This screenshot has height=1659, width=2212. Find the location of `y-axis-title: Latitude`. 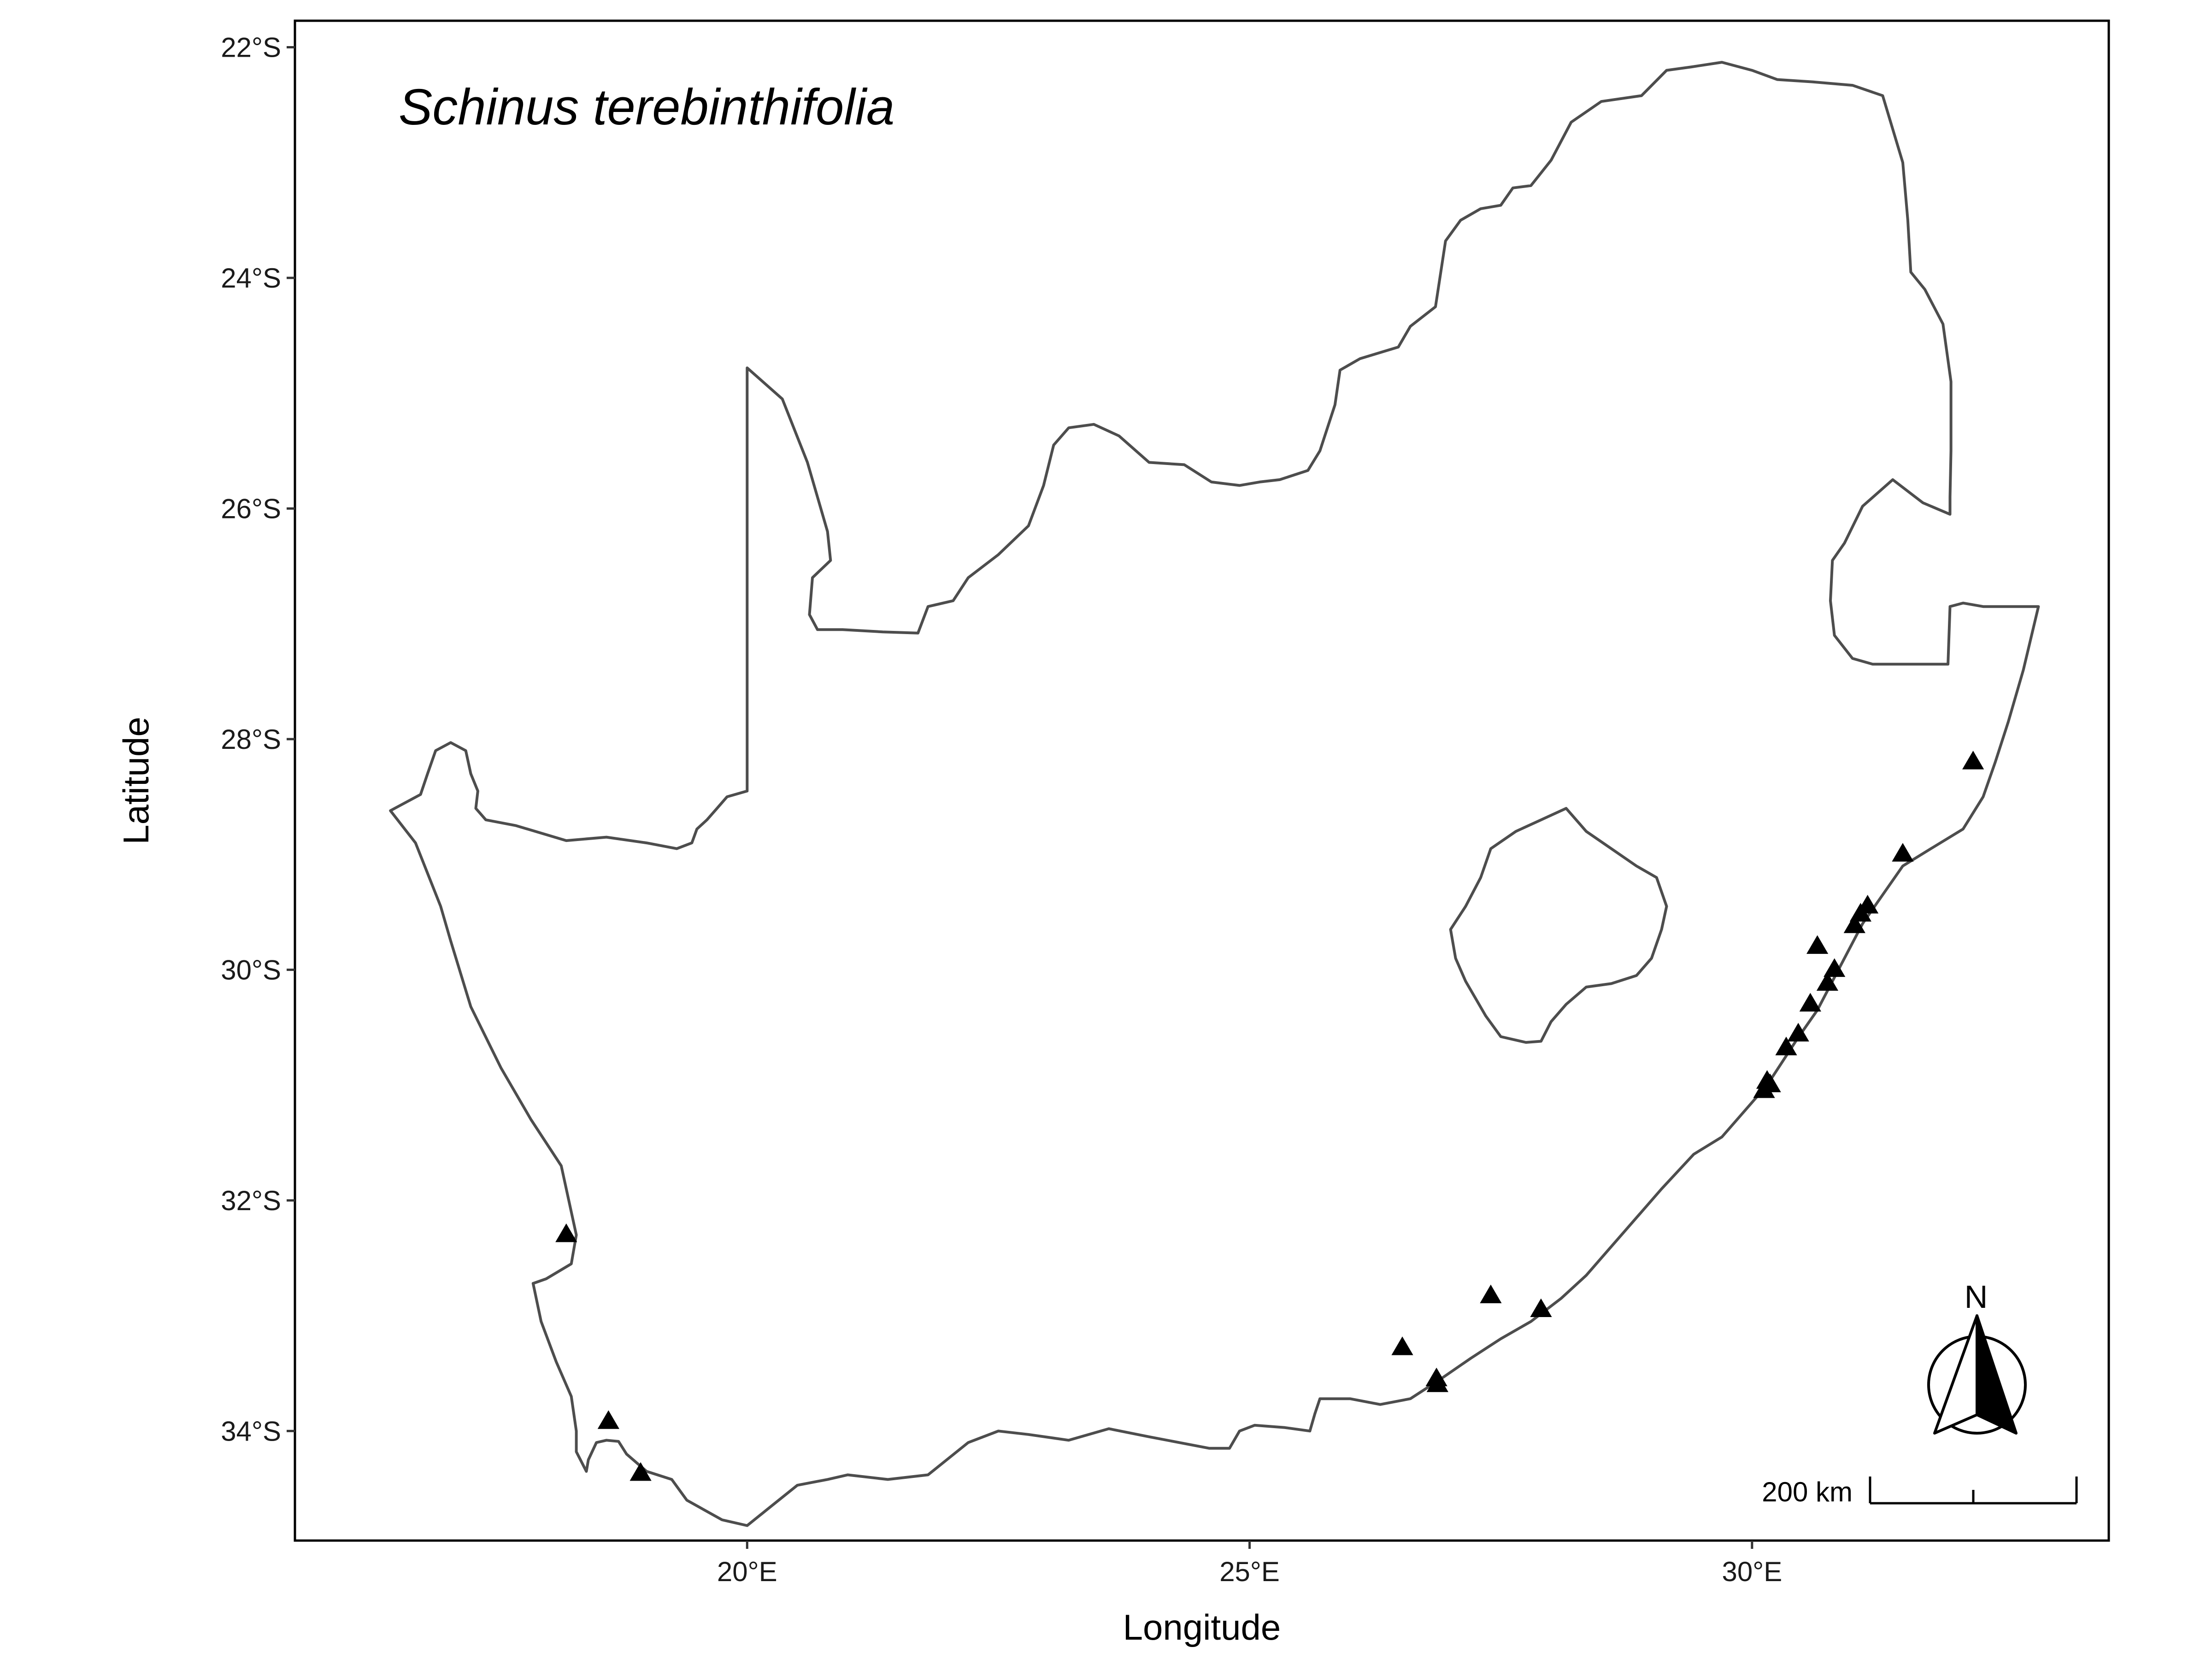

y-axis-title: Latitude is located at coordinates (136, 781).